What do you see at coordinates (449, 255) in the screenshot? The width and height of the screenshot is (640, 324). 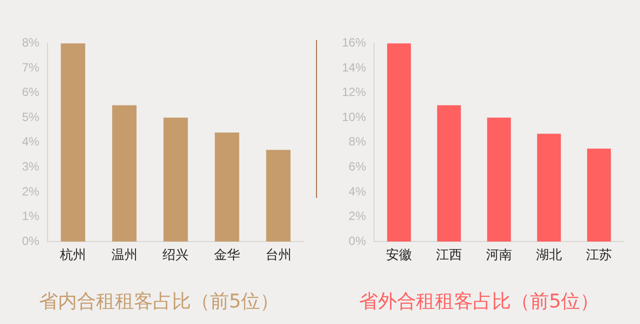 I see `x-tick-label: 江西` at bounding box center [449, 255].